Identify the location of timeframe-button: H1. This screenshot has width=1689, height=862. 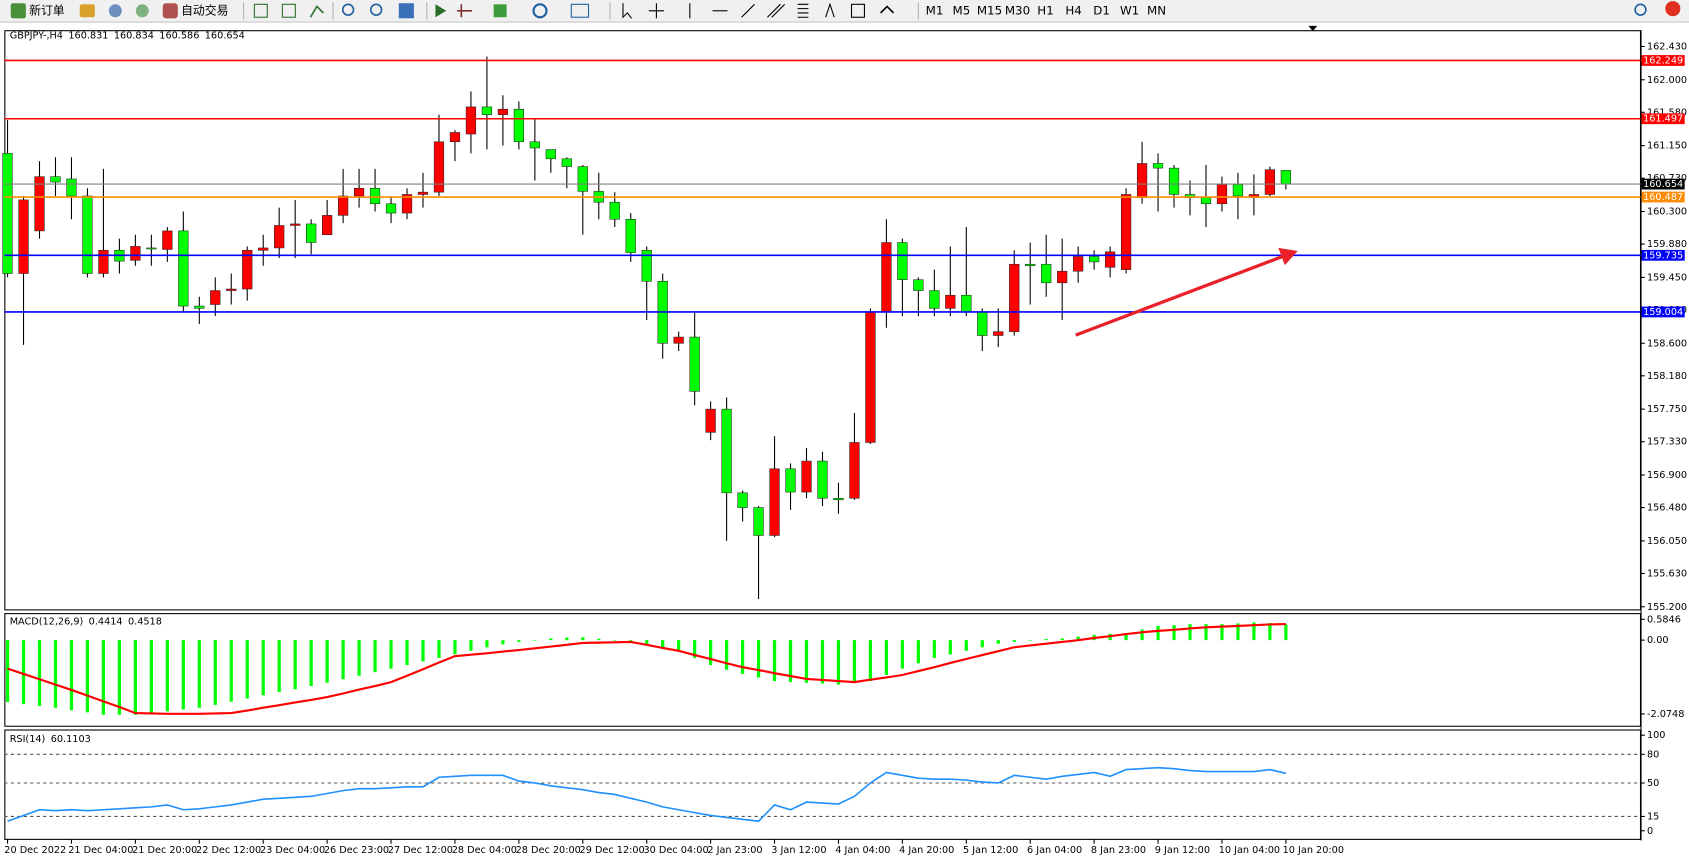
(1045, 10).